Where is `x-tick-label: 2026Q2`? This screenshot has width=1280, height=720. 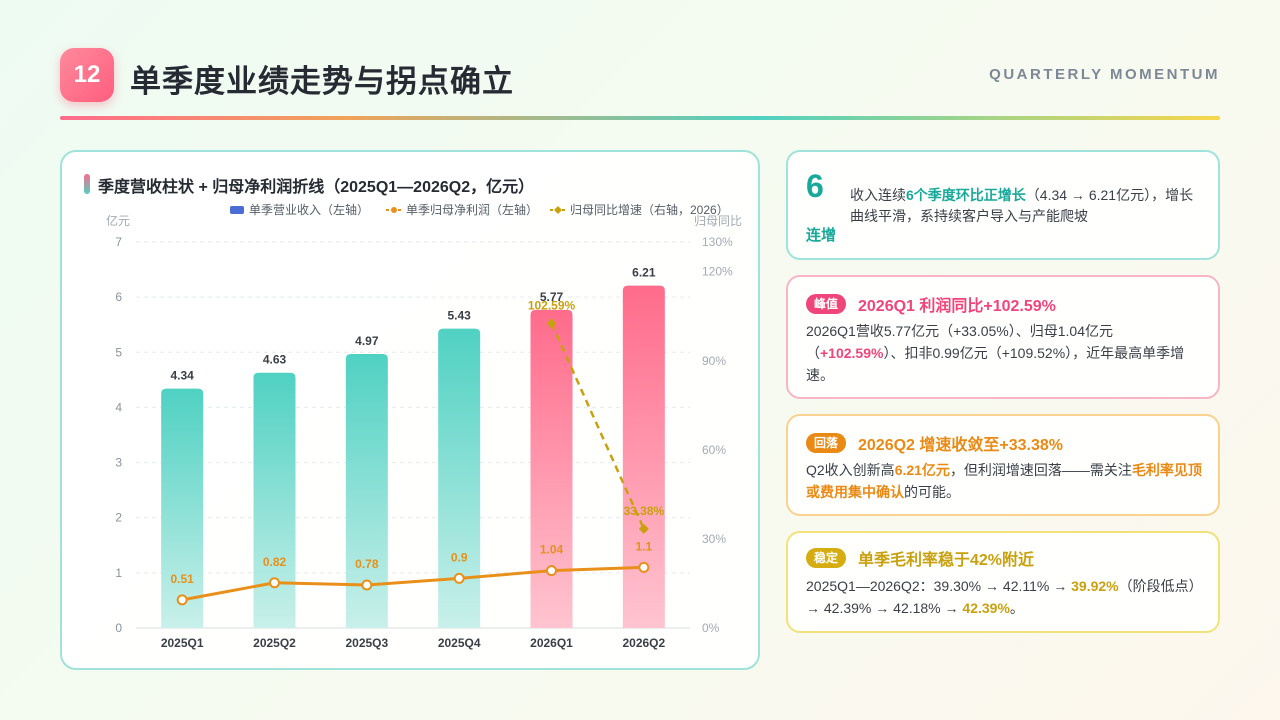
x-tick-label: 2026Q2 is located at coordinates (643, 643).